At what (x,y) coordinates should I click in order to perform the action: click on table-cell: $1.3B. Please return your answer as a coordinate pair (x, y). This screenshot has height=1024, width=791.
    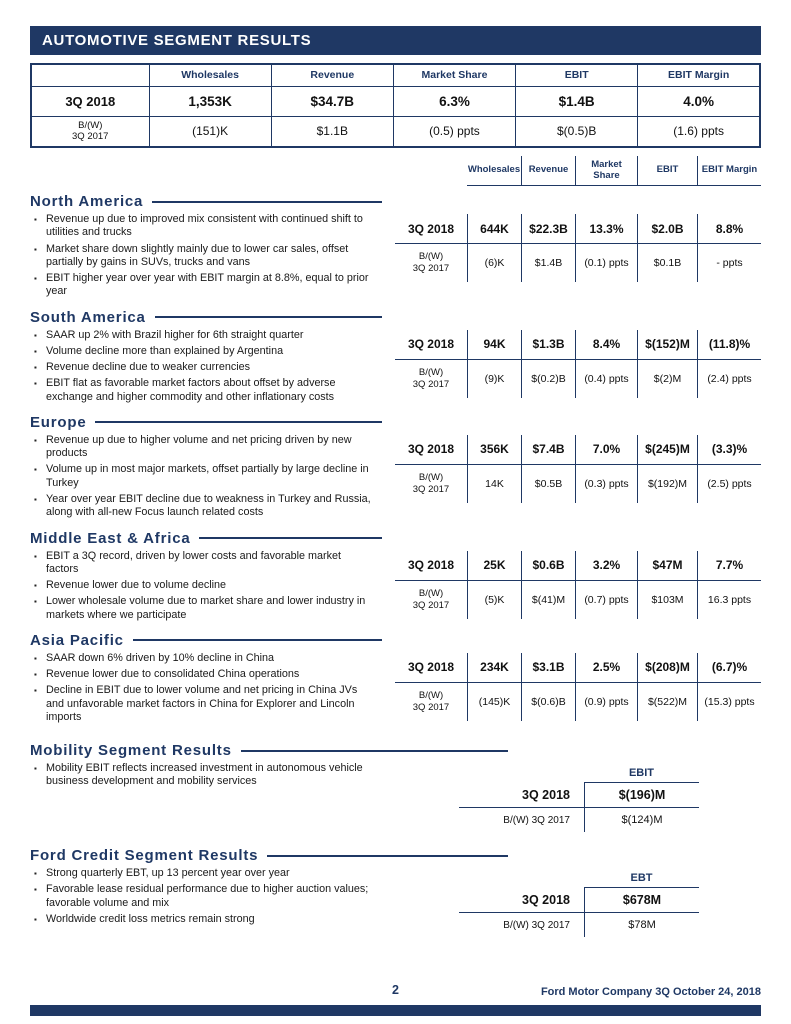
    Looking at the image, I should click on (548, 344).